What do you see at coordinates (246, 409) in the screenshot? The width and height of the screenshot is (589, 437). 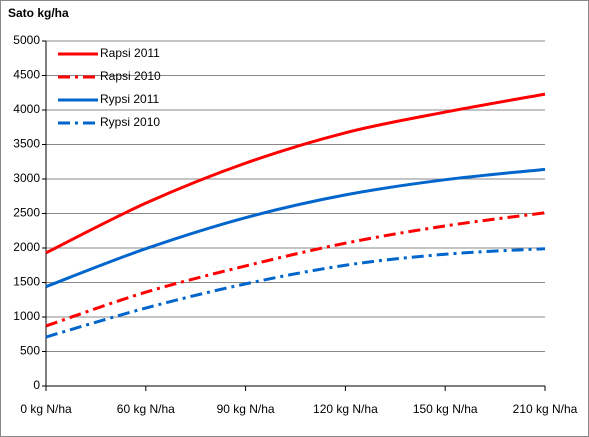 I see `x-tick-label: 90 kg N/ha` at bounding box center [246, 409].